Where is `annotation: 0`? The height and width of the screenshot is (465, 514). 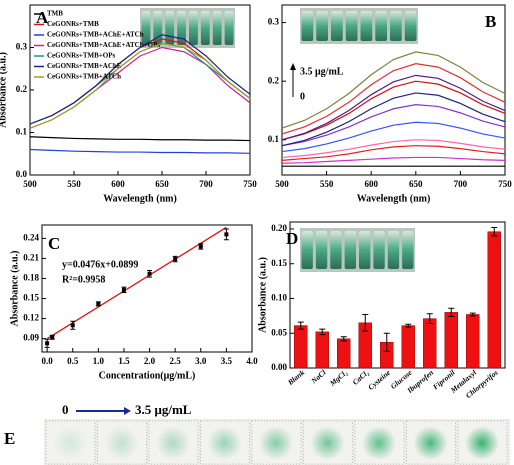 annotation: 0 is located at coordinates (302, 96).